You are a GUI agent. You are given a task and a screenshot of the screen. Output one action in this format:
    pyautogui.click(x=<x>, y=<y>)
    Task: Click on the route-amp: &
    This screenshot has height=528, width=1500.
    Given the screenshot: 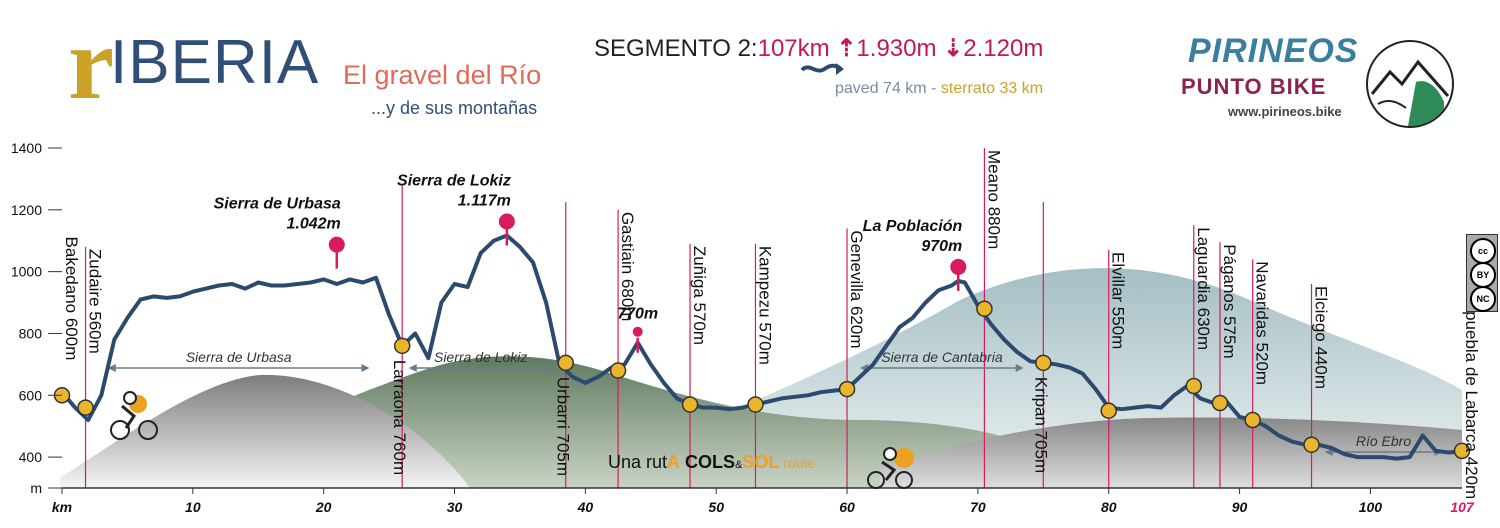 What is the action you would take?
    pyautogui.click(x=739, y=465)
    